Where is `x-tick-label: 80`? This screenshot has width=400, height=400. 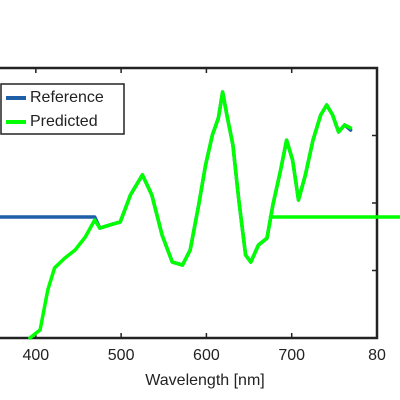
x-tick-label: 80 is located at coordinates (377, 355).